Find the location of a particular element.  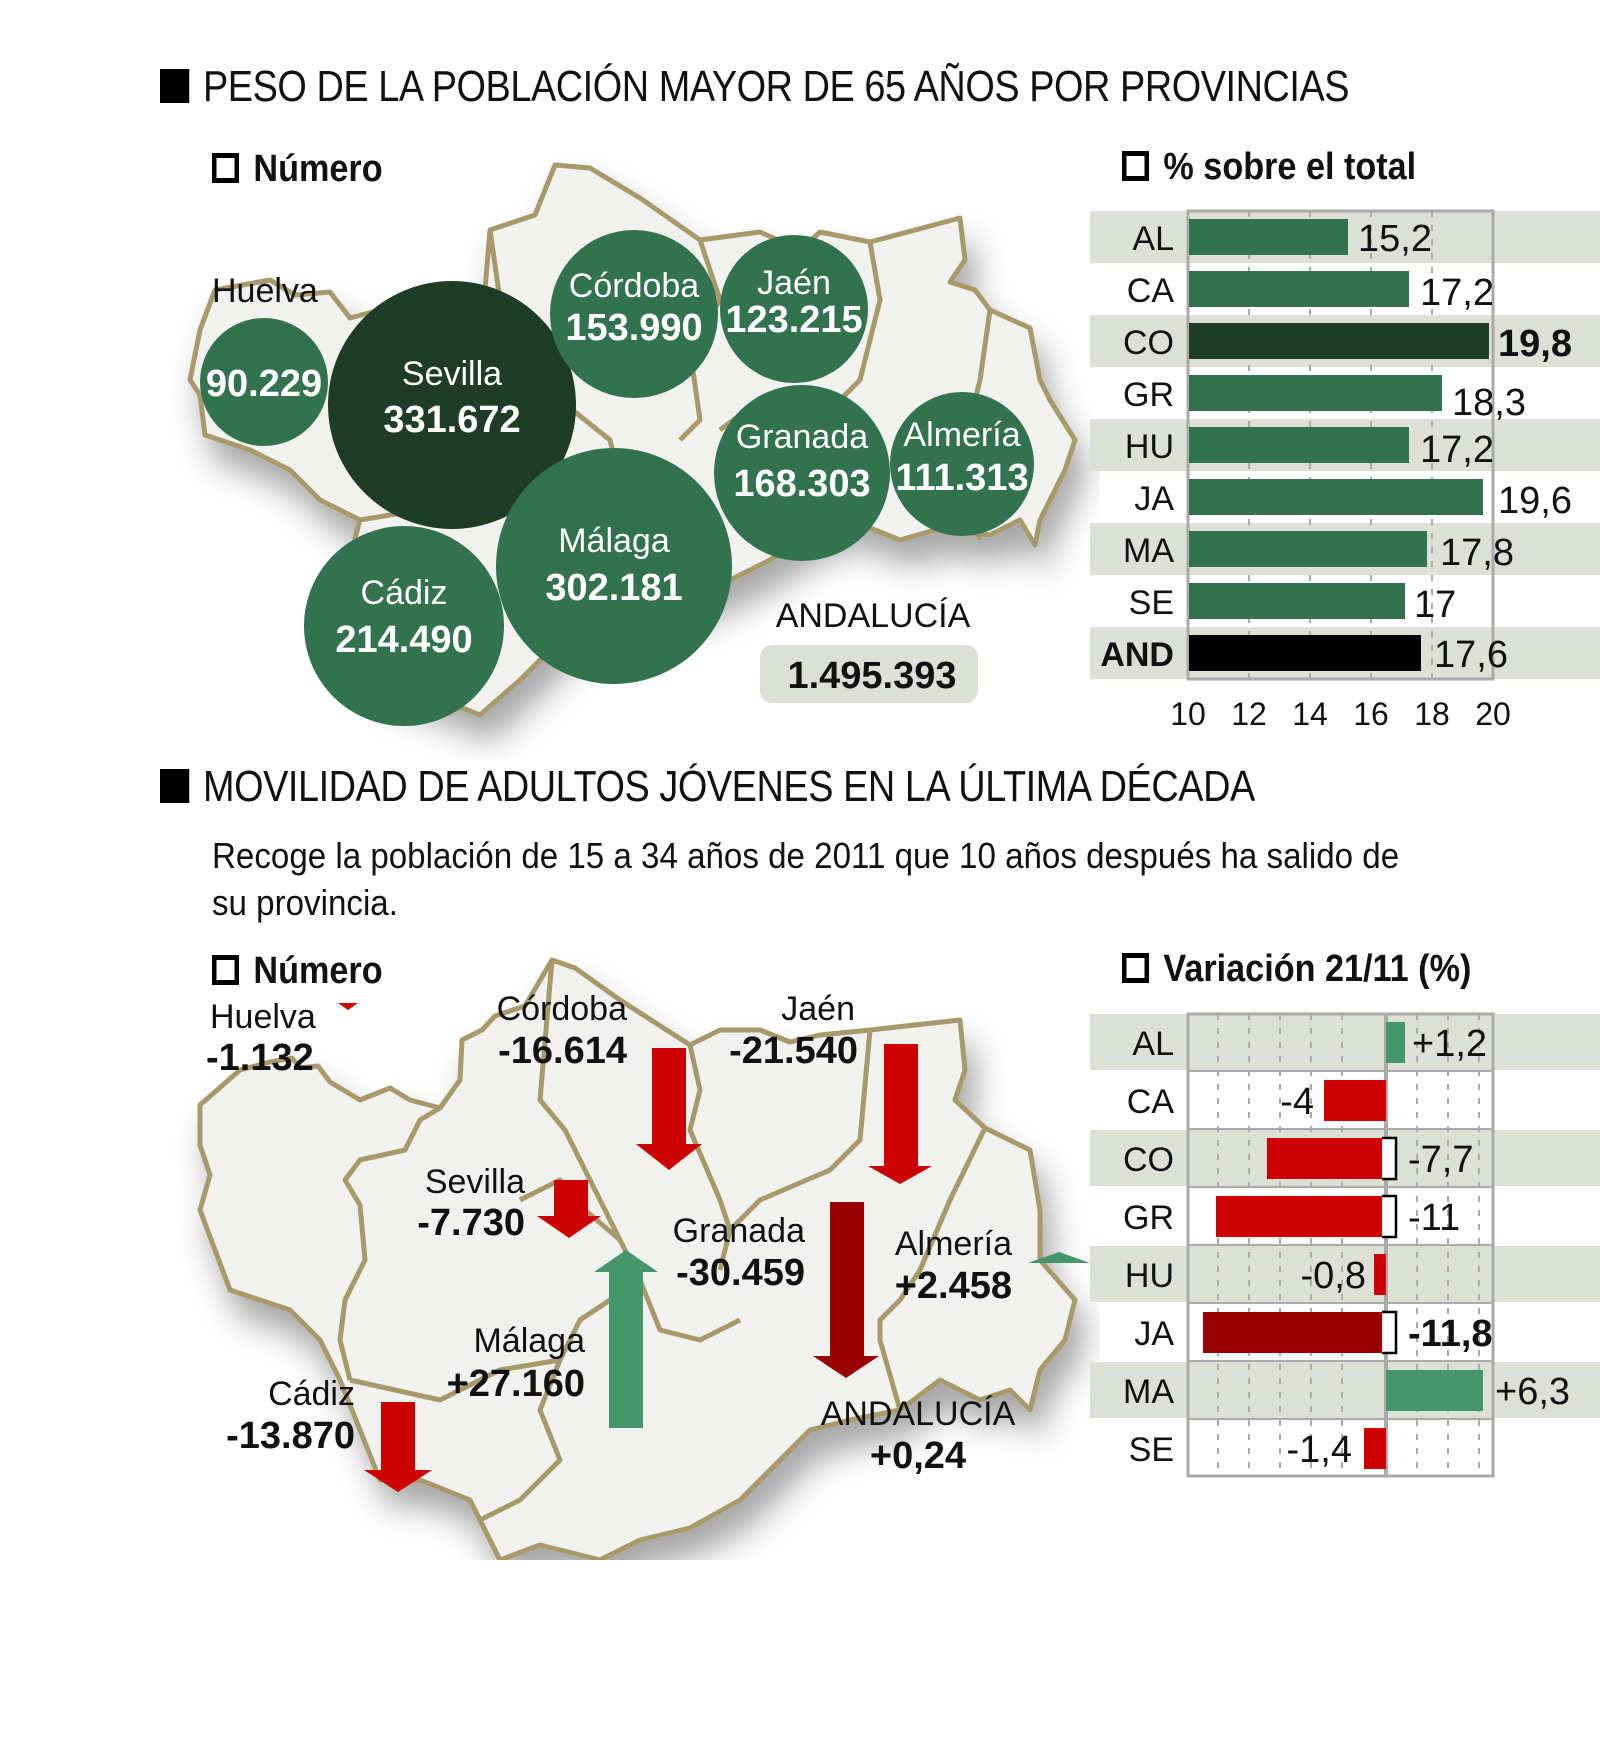

label-granada: Granada is located at coordinates (739, 1231).